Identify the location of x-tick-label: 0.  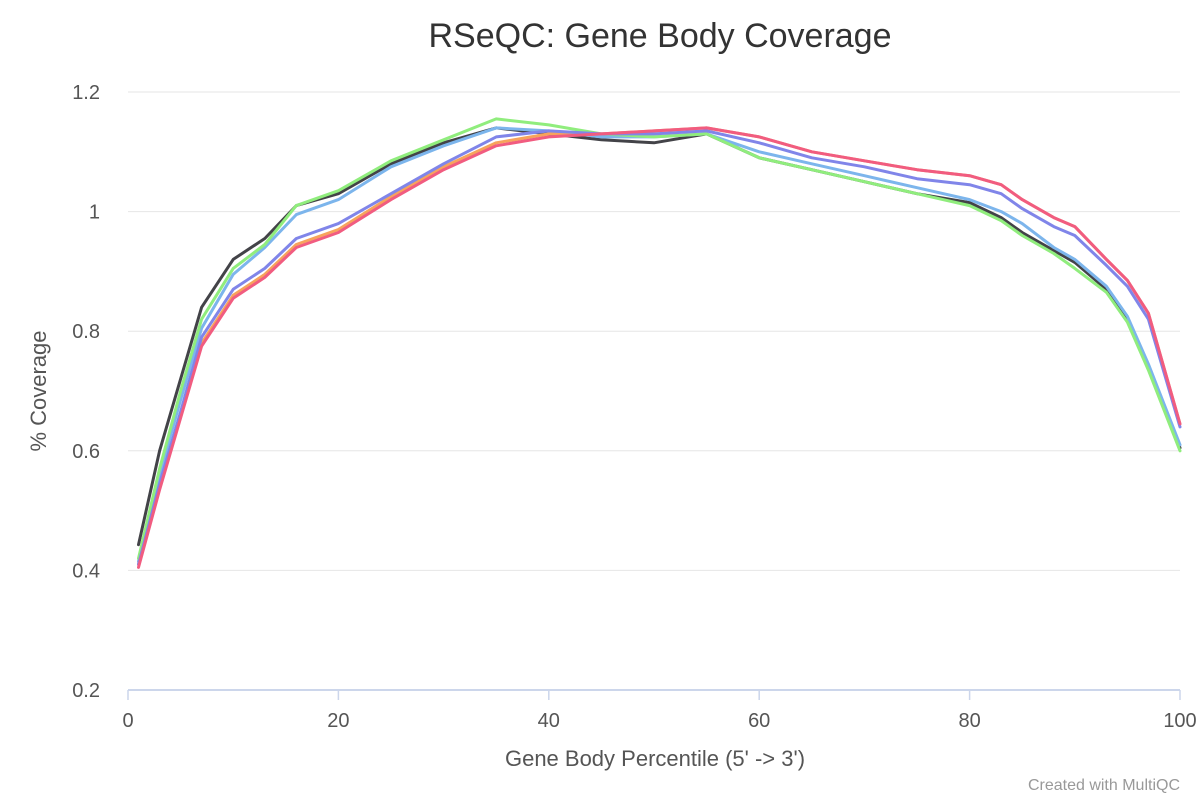
(127, 721).